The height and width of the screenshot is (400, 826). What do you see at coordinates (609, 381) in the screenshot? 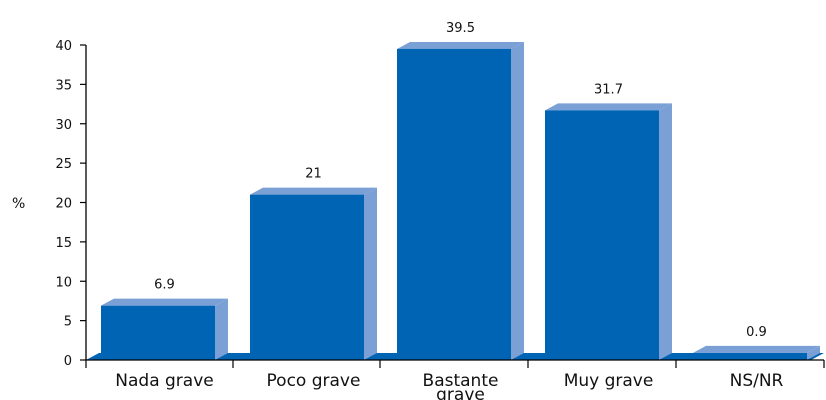
I see `x-tick-label: Muy grave` at bounding box center [609, 381].